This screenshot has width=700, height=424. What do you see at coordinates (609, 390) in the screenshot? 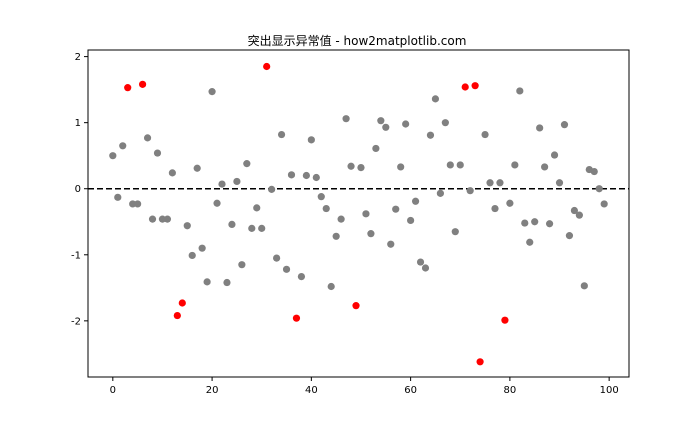
I see `x-tick-label: 100` at bounding box center [609, 390].